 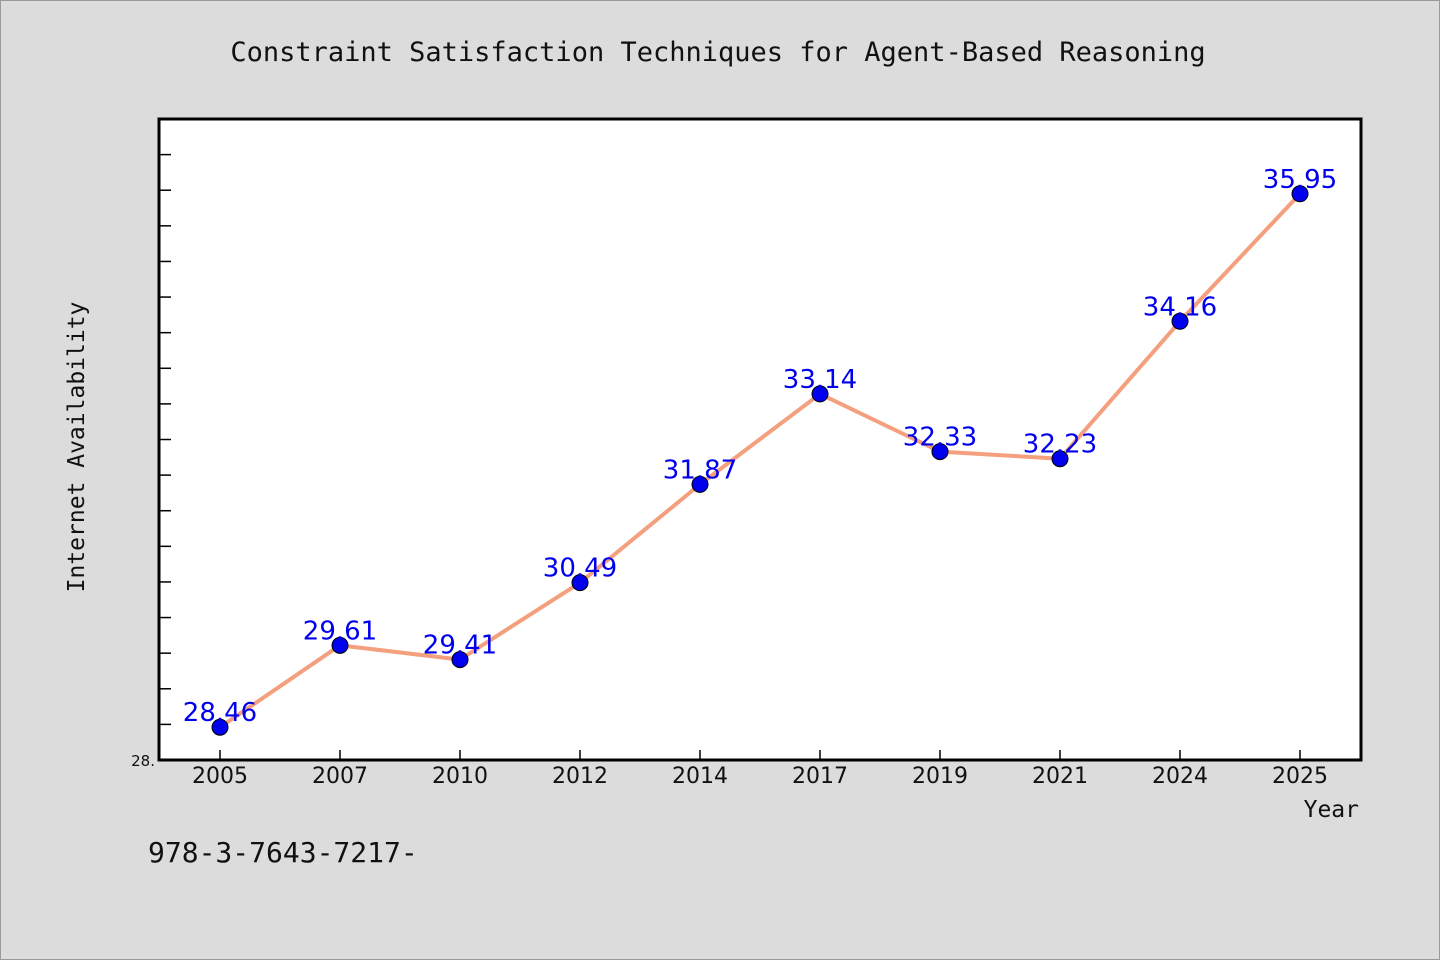 I want to click on x-tick-label: 2012, so click(x=580, y=776).